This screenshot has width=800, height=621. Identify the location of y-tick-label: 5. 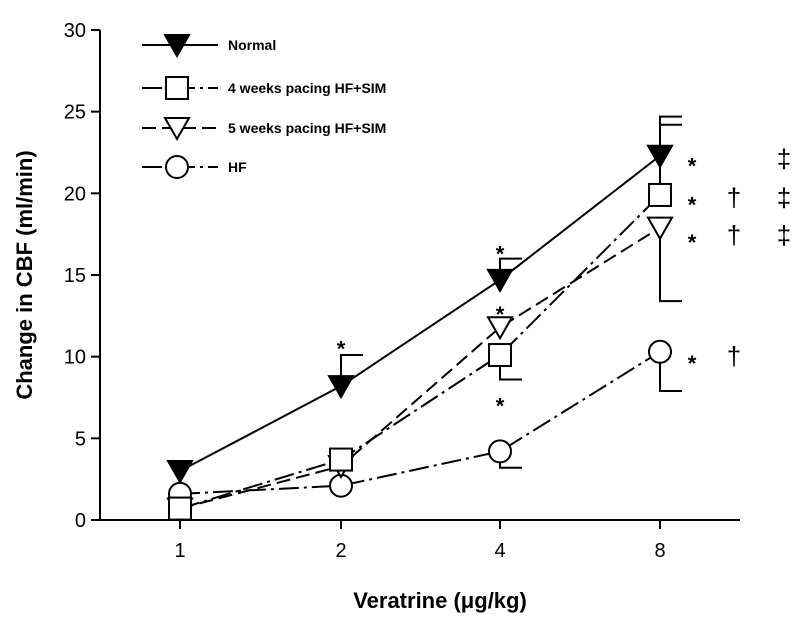
(80, 439).